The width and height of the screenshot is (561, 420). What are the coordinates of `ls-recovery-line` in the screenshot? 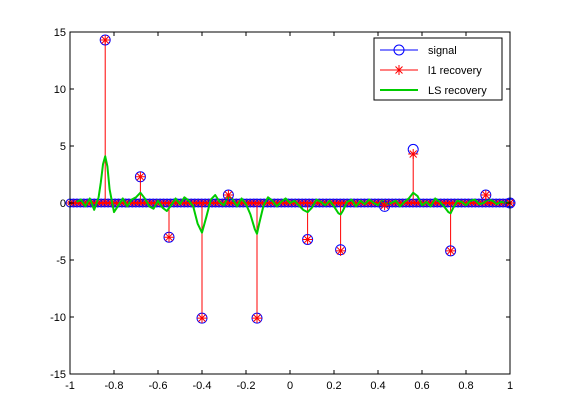 It's located at (293, 195).